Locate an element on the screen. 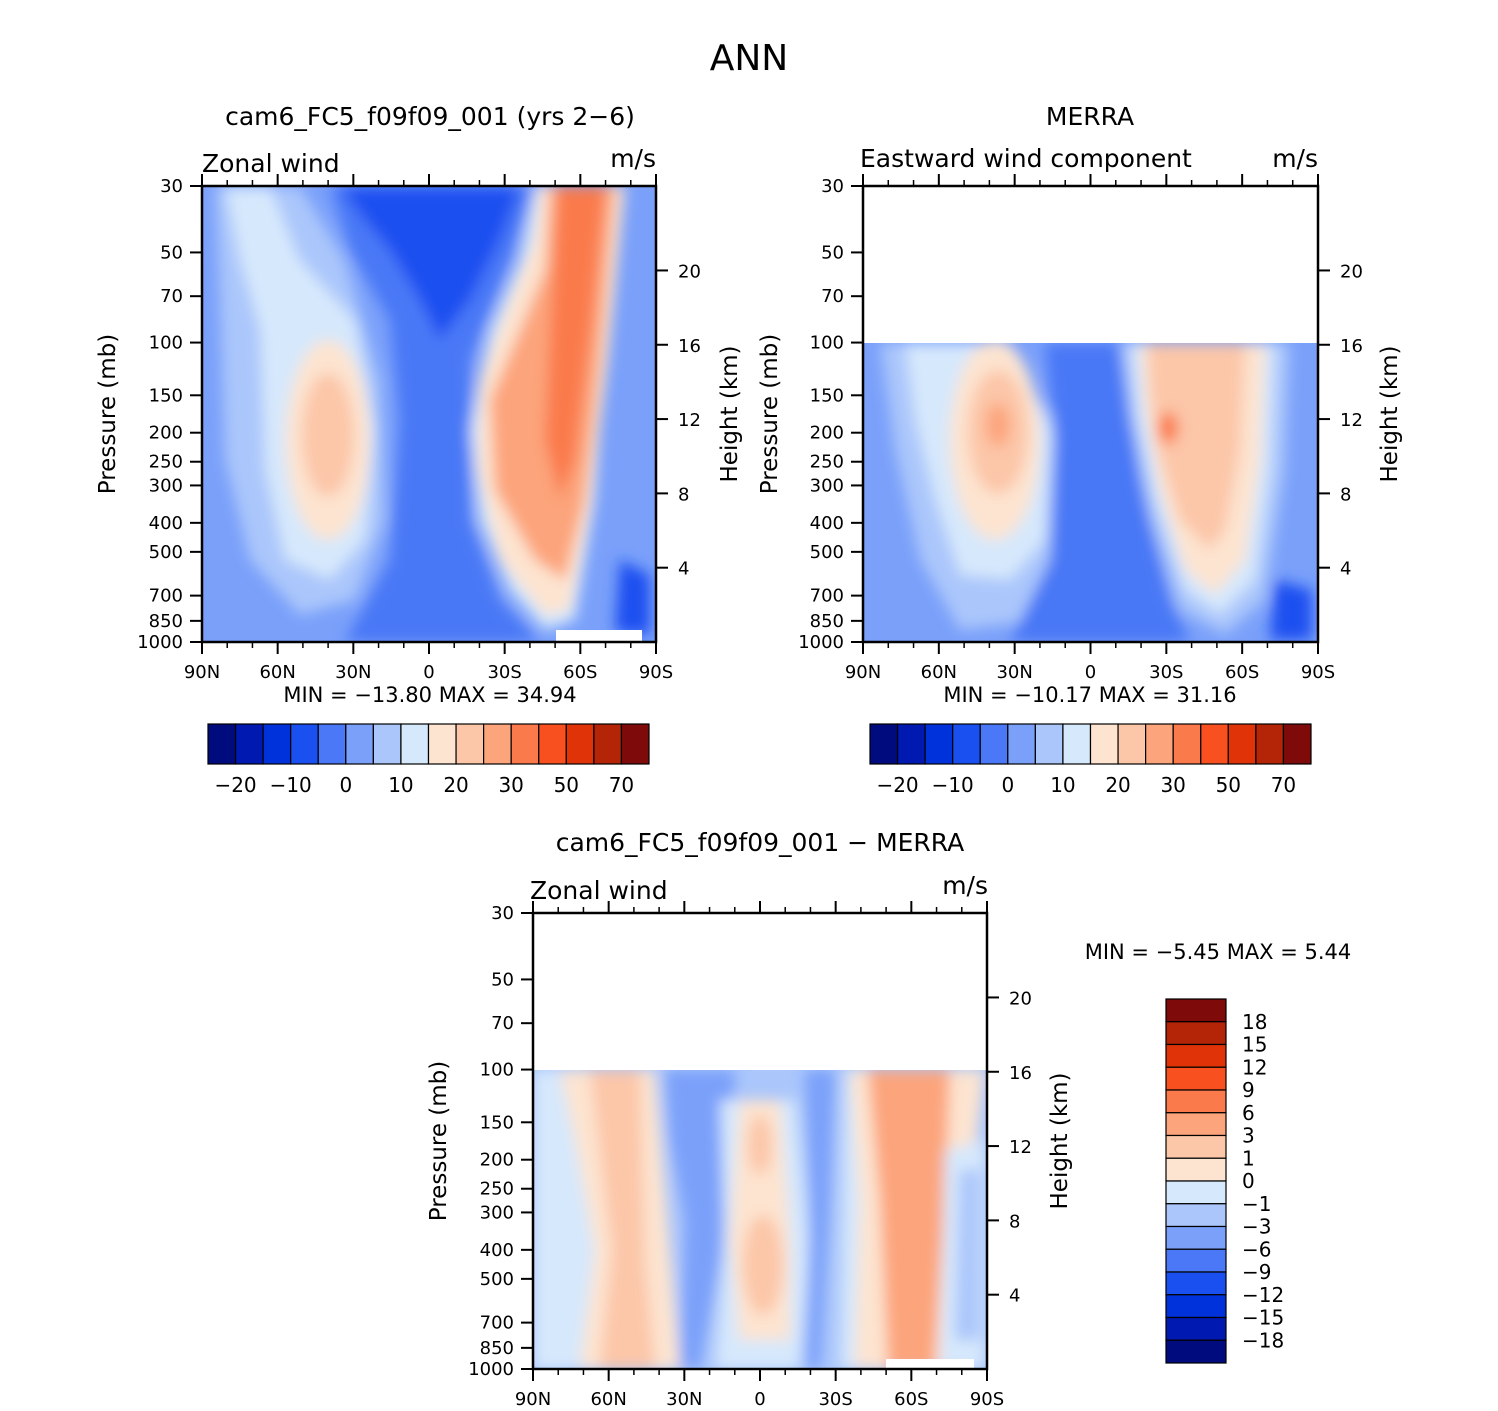  latitude-tick-label: 90S is located at coordinates (987, 1399).